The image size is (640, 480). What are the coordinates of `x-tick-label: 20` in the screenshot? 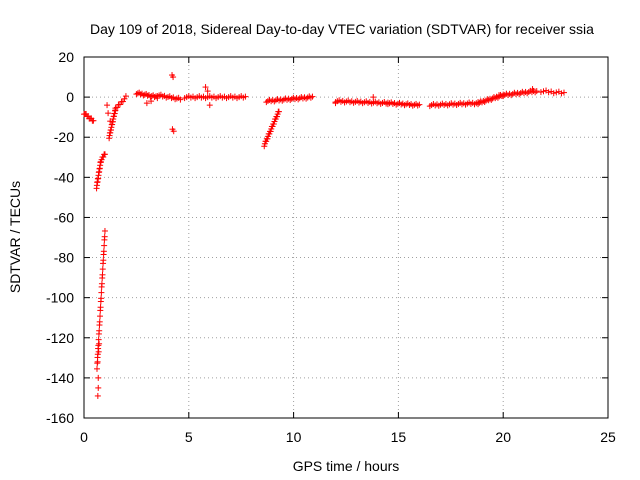 It's located at (503, 437).